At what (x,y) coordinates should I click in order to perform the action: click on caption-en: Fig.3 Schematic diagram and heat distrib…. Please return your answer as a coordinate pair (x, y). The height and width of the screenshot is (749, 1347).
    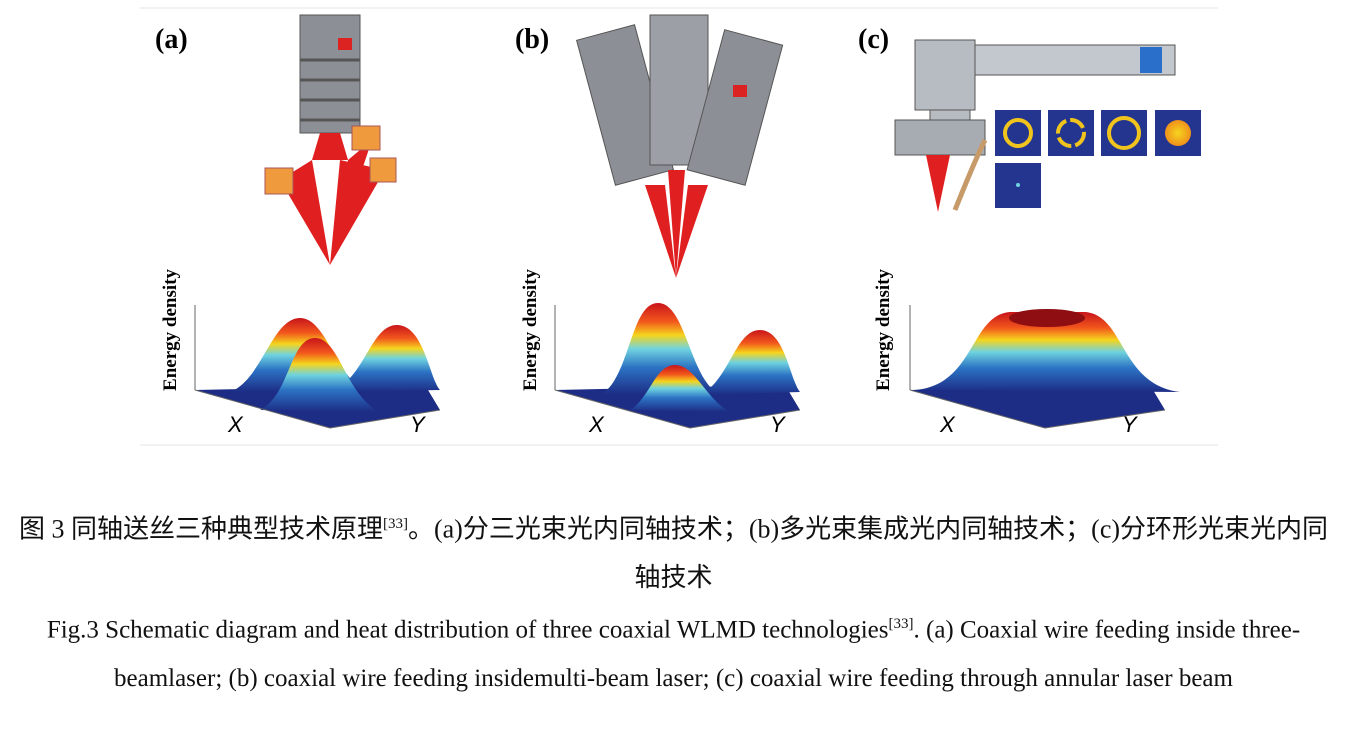
    Looking at the image, I should click on (673, 651).